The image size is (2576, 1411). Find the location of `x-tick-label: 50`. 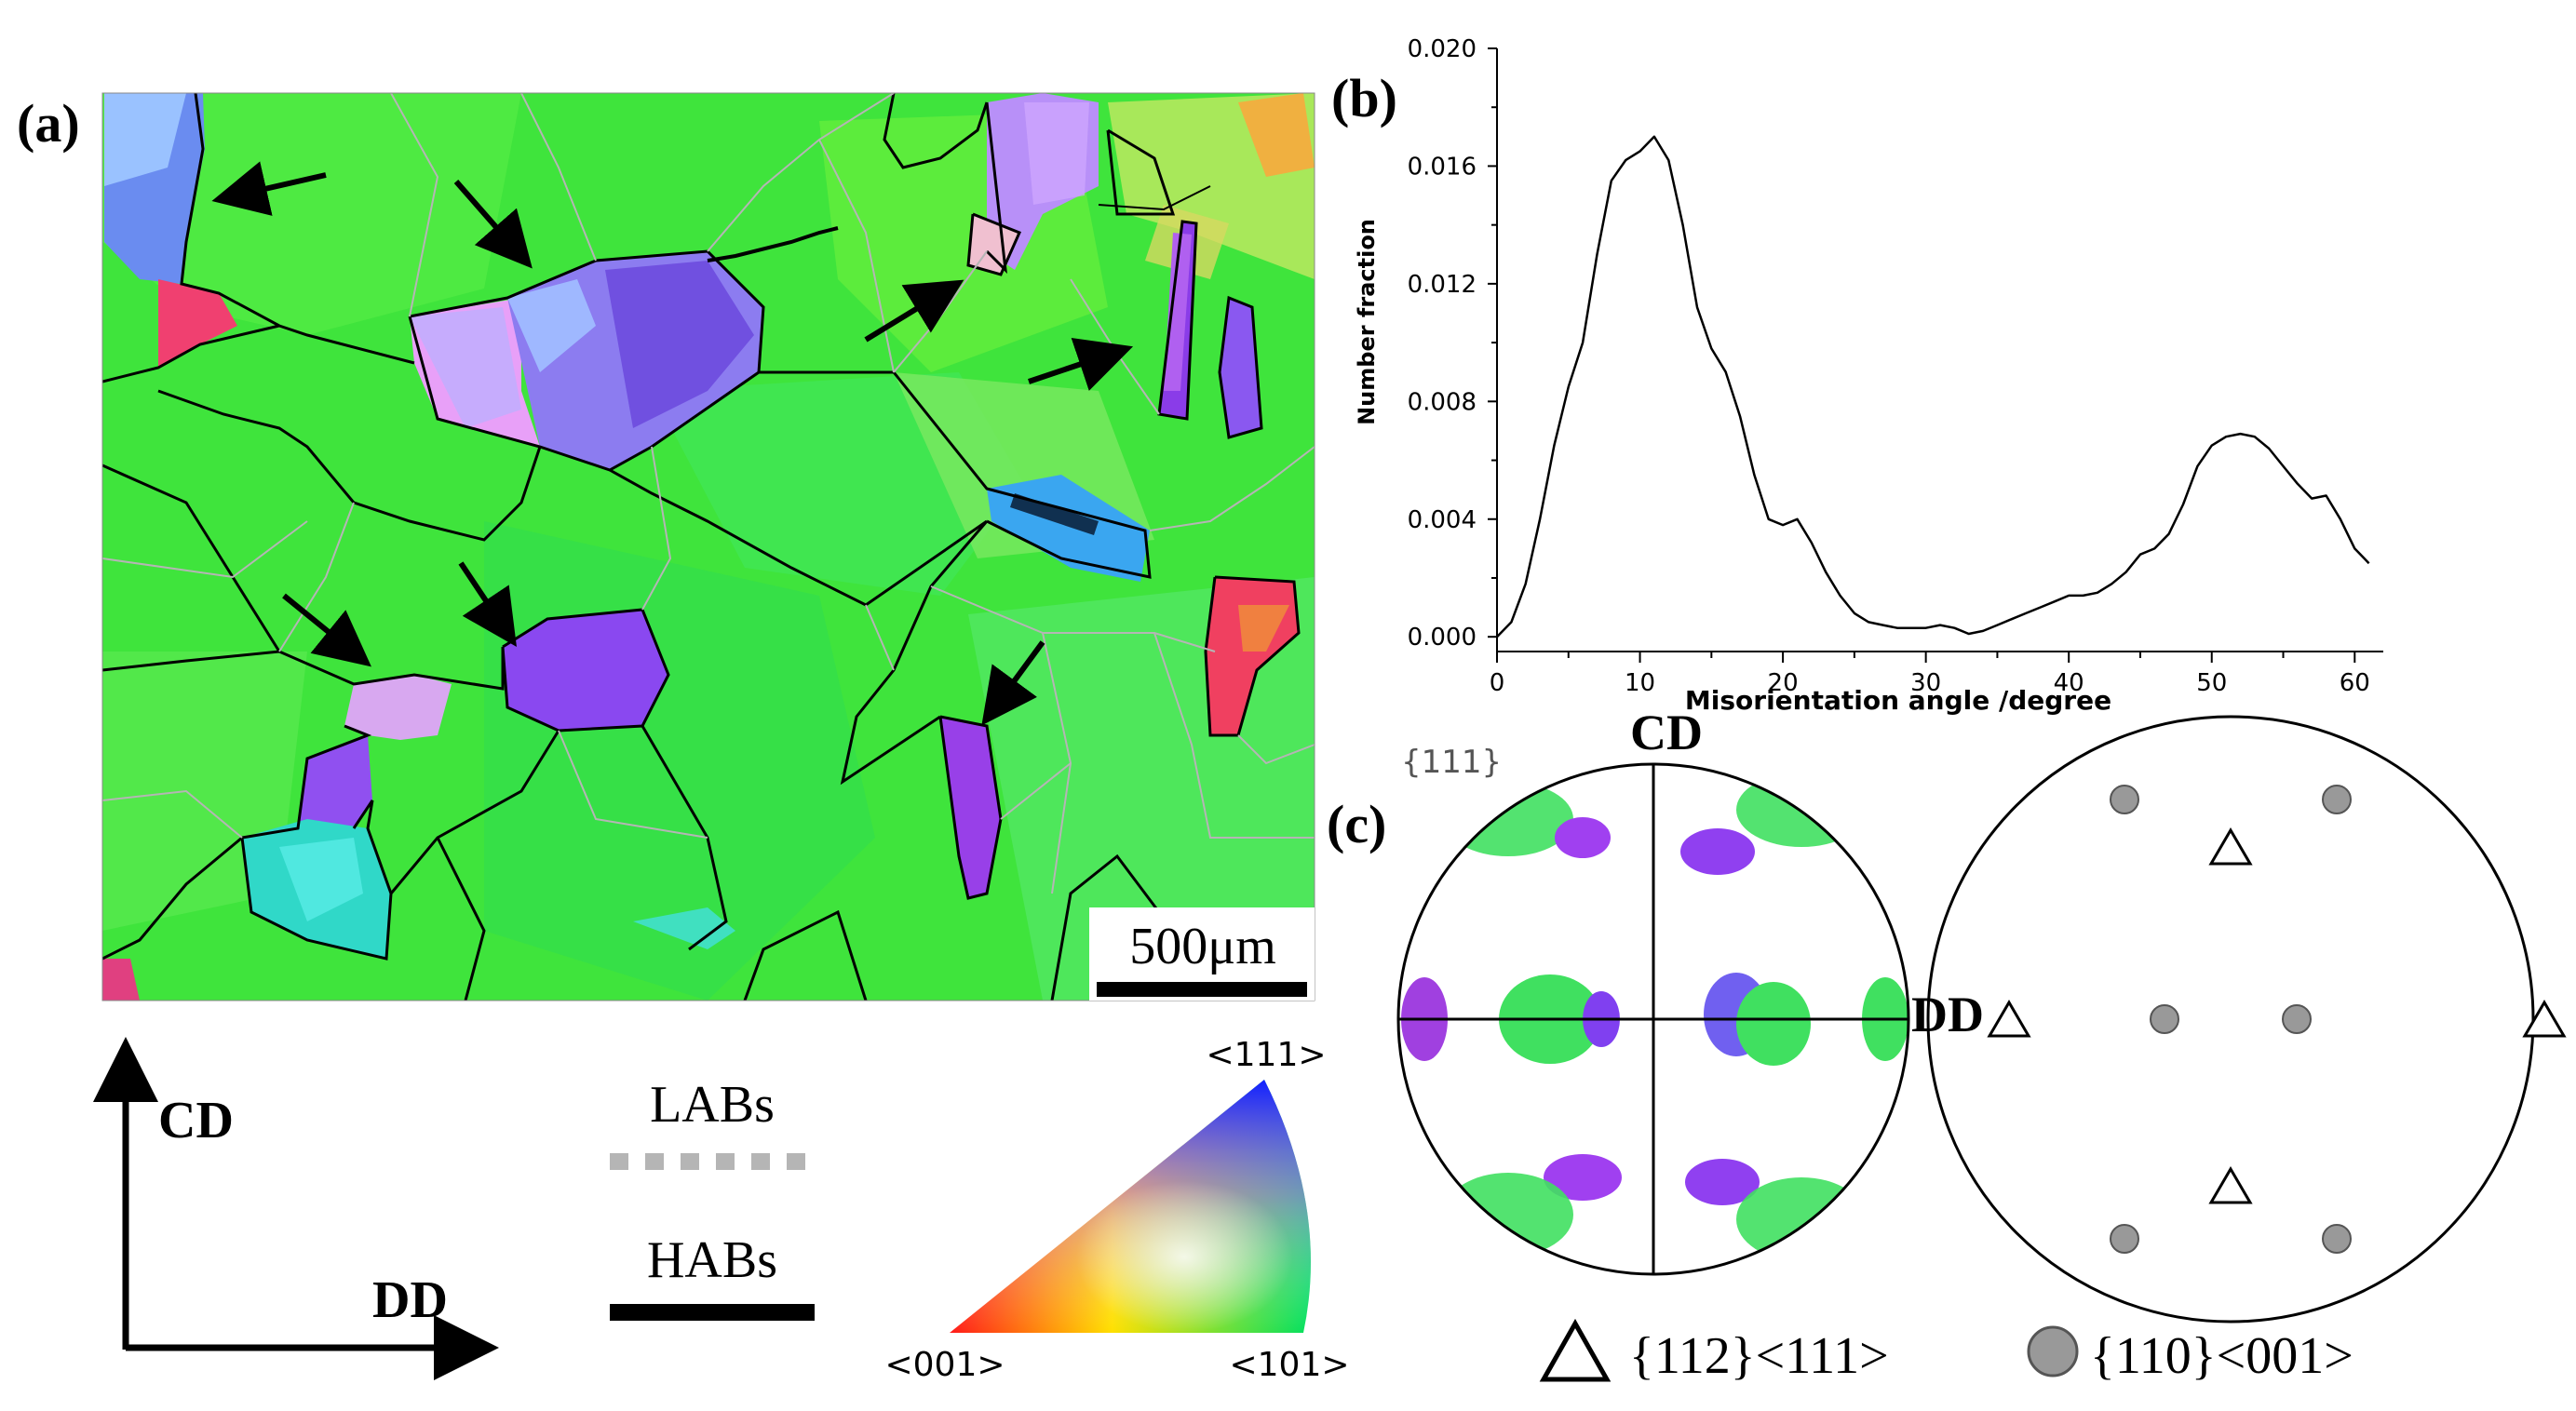

x-tick-label: 50 is located at coordinates (2211, 683).